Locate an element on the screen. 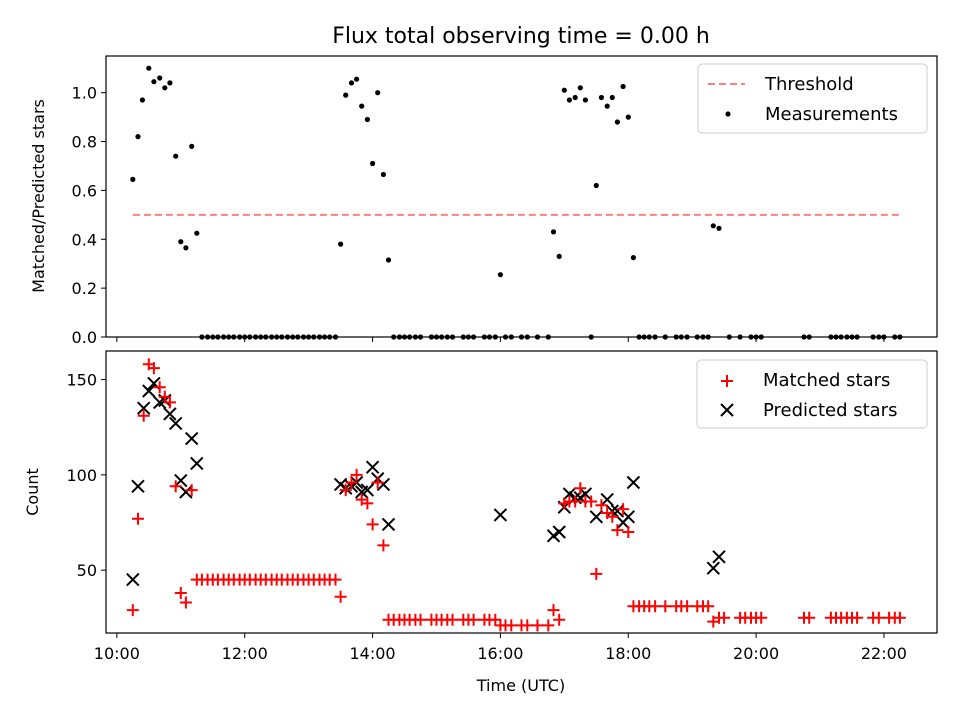 The height and width of the screenshot is (724, 960). legend-predicted-swatch is located at coordinates (727, 410).